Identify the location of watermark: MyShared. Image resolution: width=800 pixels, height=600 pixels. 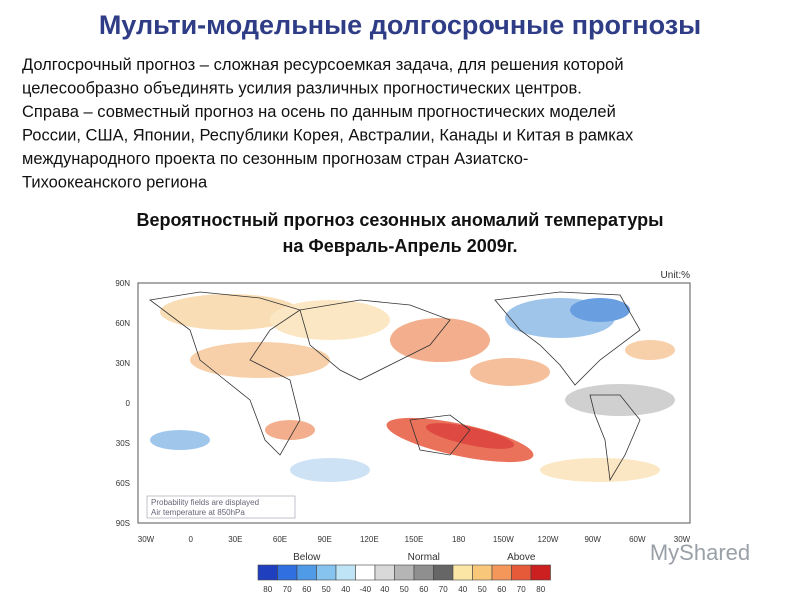
(700, 552).